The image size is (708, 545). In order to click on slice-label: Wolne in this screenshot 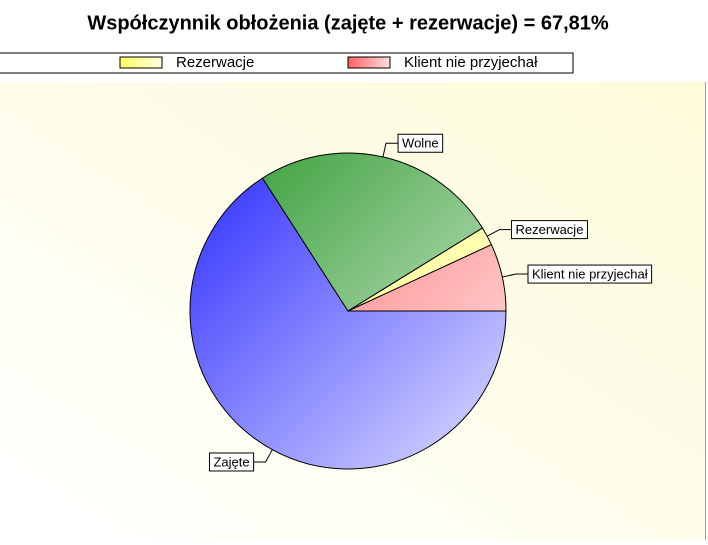, I will do `click(420, 143)`.